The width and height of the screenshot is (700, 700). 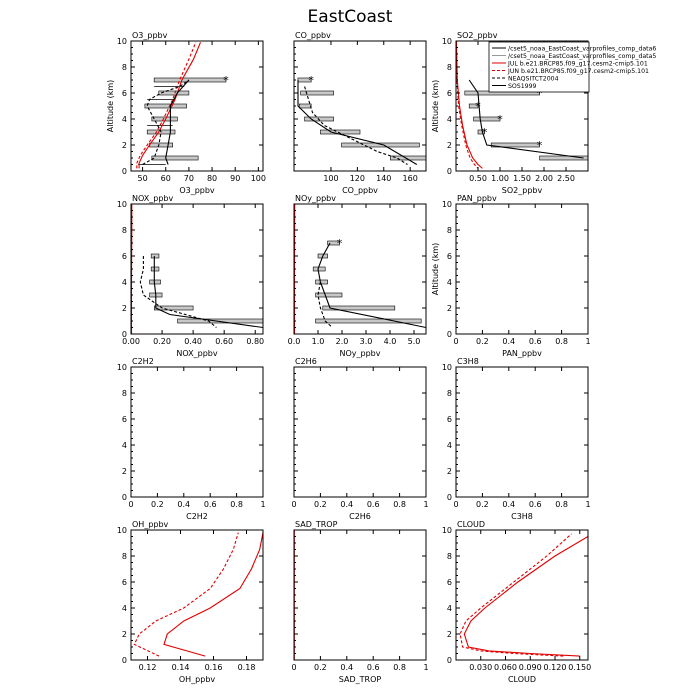 What do you see at coordinates (410, 178) in the screenshot?
I see `x-tick-label: 160` at bounding box center [410, 178].